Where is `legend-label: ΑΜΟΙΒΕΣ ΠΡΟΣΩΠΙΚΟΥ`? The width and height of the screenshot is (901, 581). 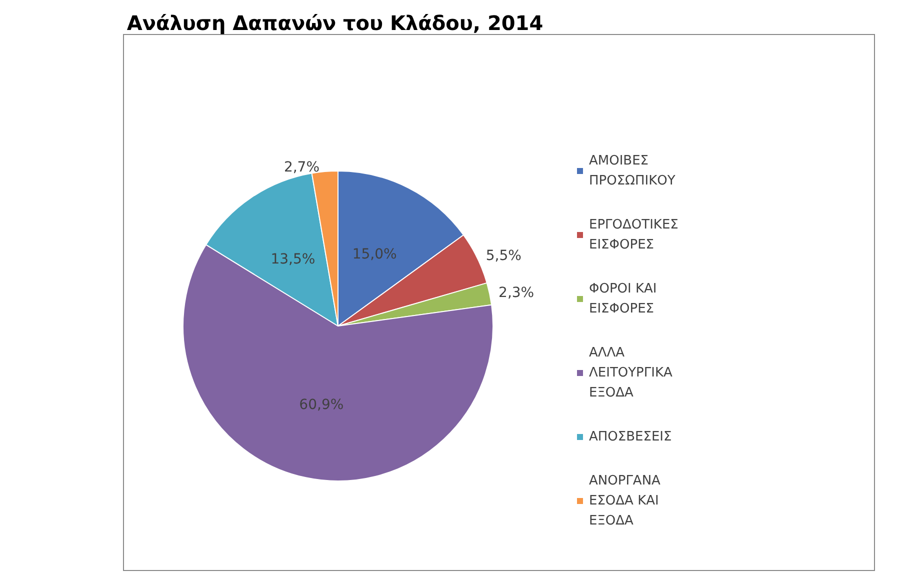
legend-label: ΑΜΟΙΒΕΣ ΠΡΟΣΩΠΙΚΟΥ is located at coordinates (632, 171).